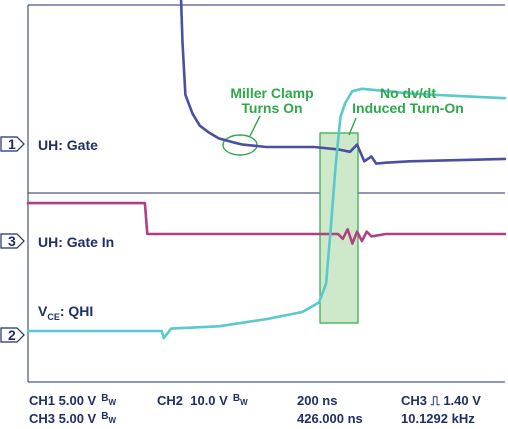  I want to click on ch2-scale-readout: CH2 10.0 V BW, so click(202, 400).